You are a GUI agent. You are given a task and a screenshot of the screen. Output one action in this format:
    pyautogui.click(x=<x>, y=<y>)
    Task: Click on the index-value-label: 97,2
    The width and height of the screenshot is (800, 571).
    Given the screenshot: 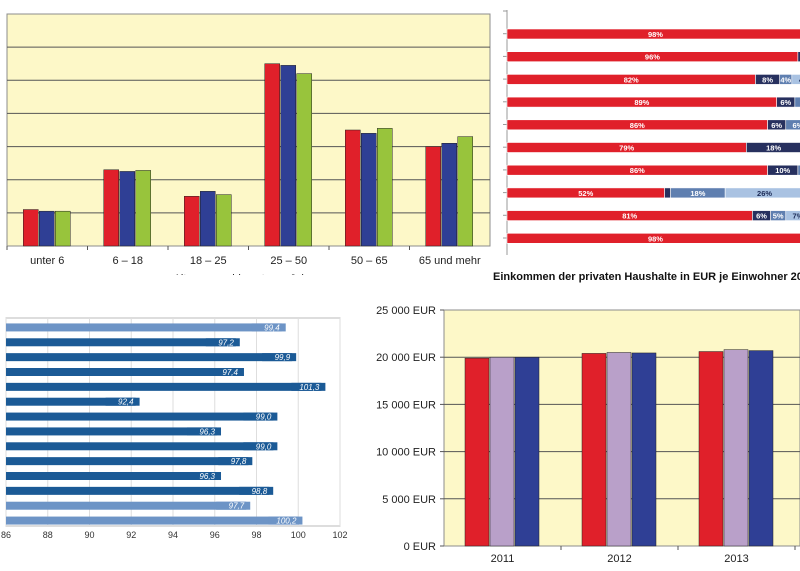 What is the action you would take?
    pyautogui.click(x=226, y=342)
    